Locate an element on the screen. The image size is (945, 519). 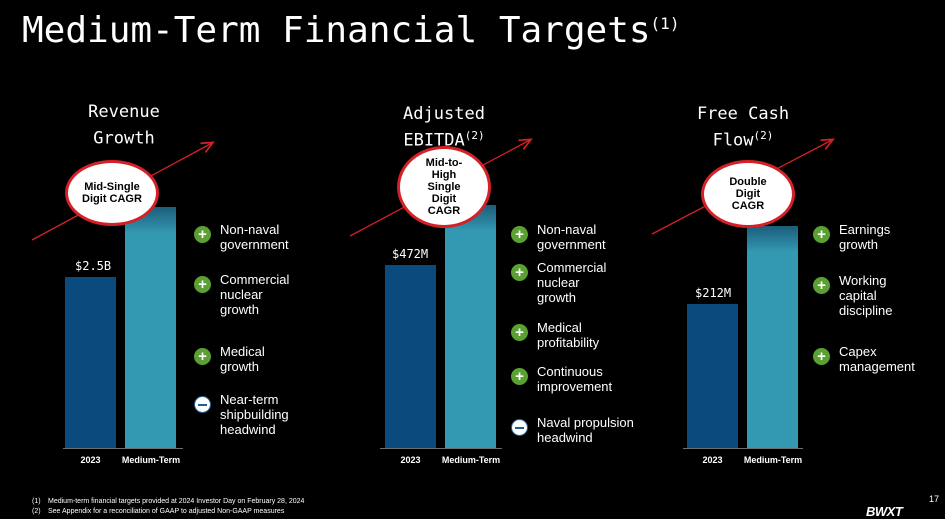
revenue-bar-medium-term is located at coordinates (150, 327).